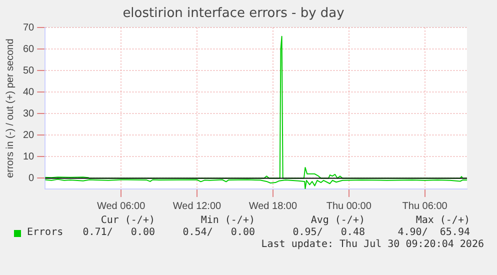 Image resolution: width=497 pixels, height=275 pixels. I want to click on text: 0.95/ 0.48, so click(328, 232).